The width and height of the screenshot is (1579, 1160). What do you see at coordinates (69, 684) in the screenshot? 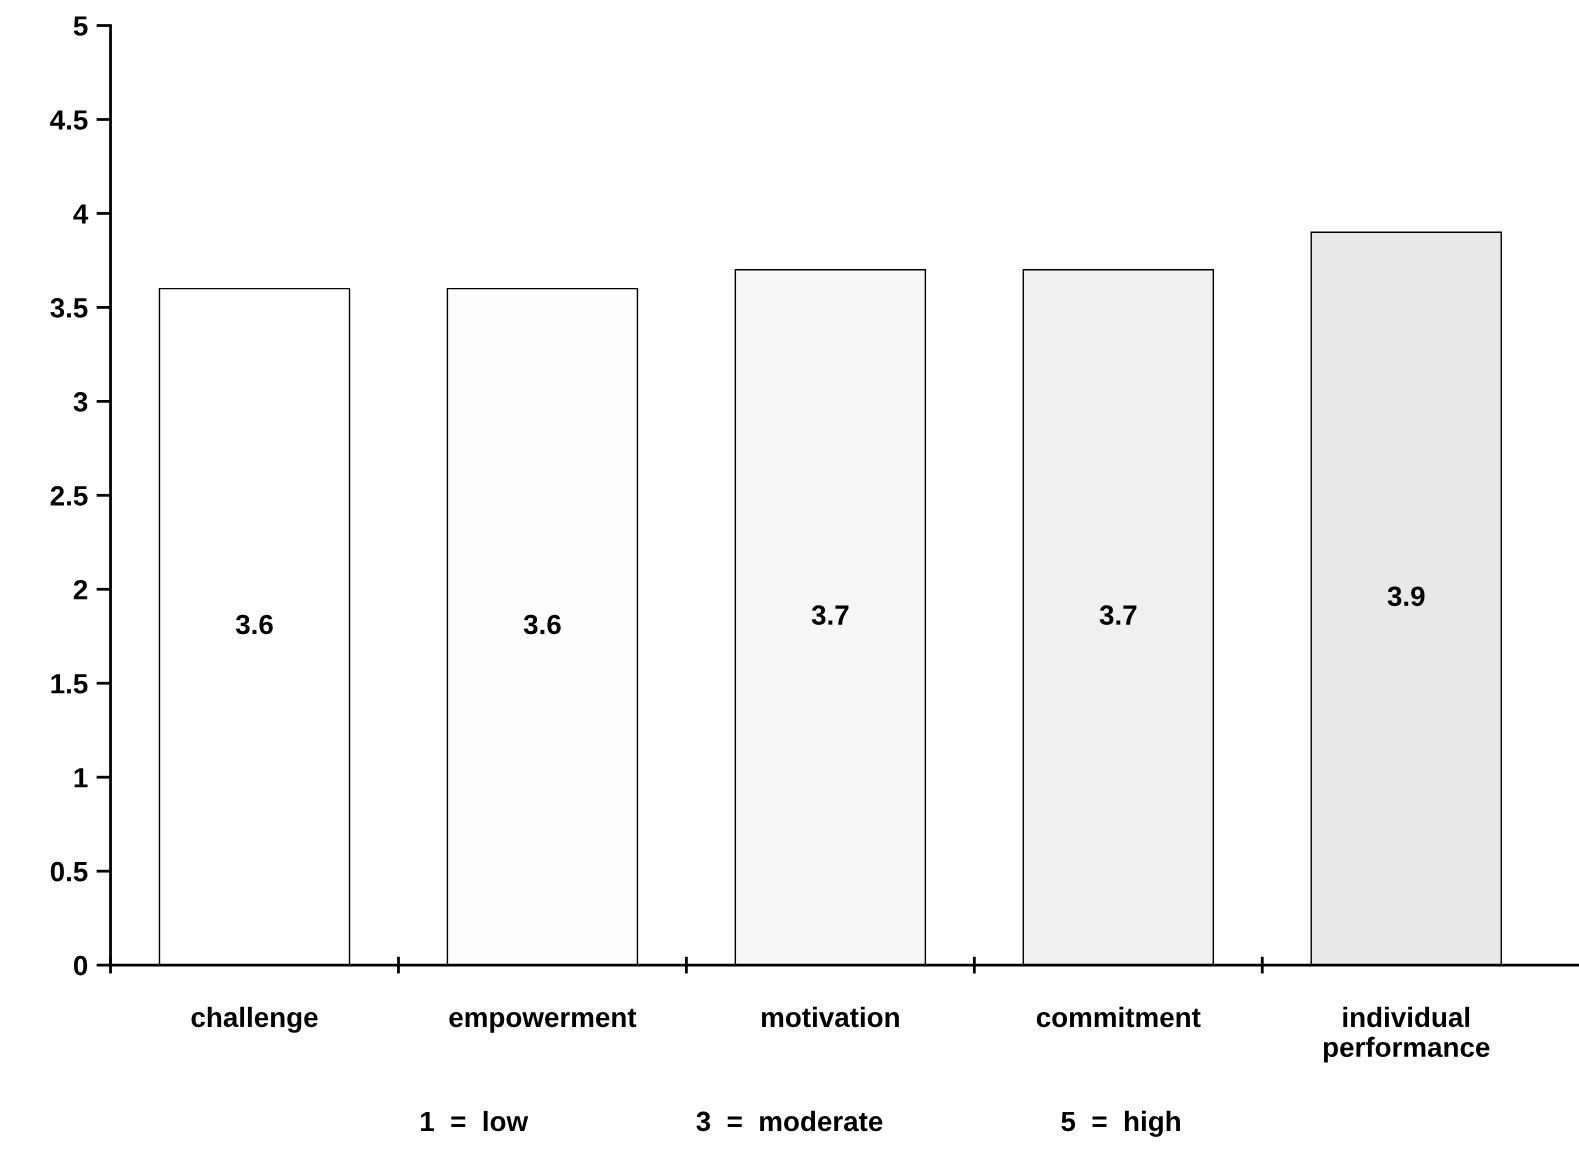
I see `y-tick-label: 1.5` at bounding box center [69, 684].